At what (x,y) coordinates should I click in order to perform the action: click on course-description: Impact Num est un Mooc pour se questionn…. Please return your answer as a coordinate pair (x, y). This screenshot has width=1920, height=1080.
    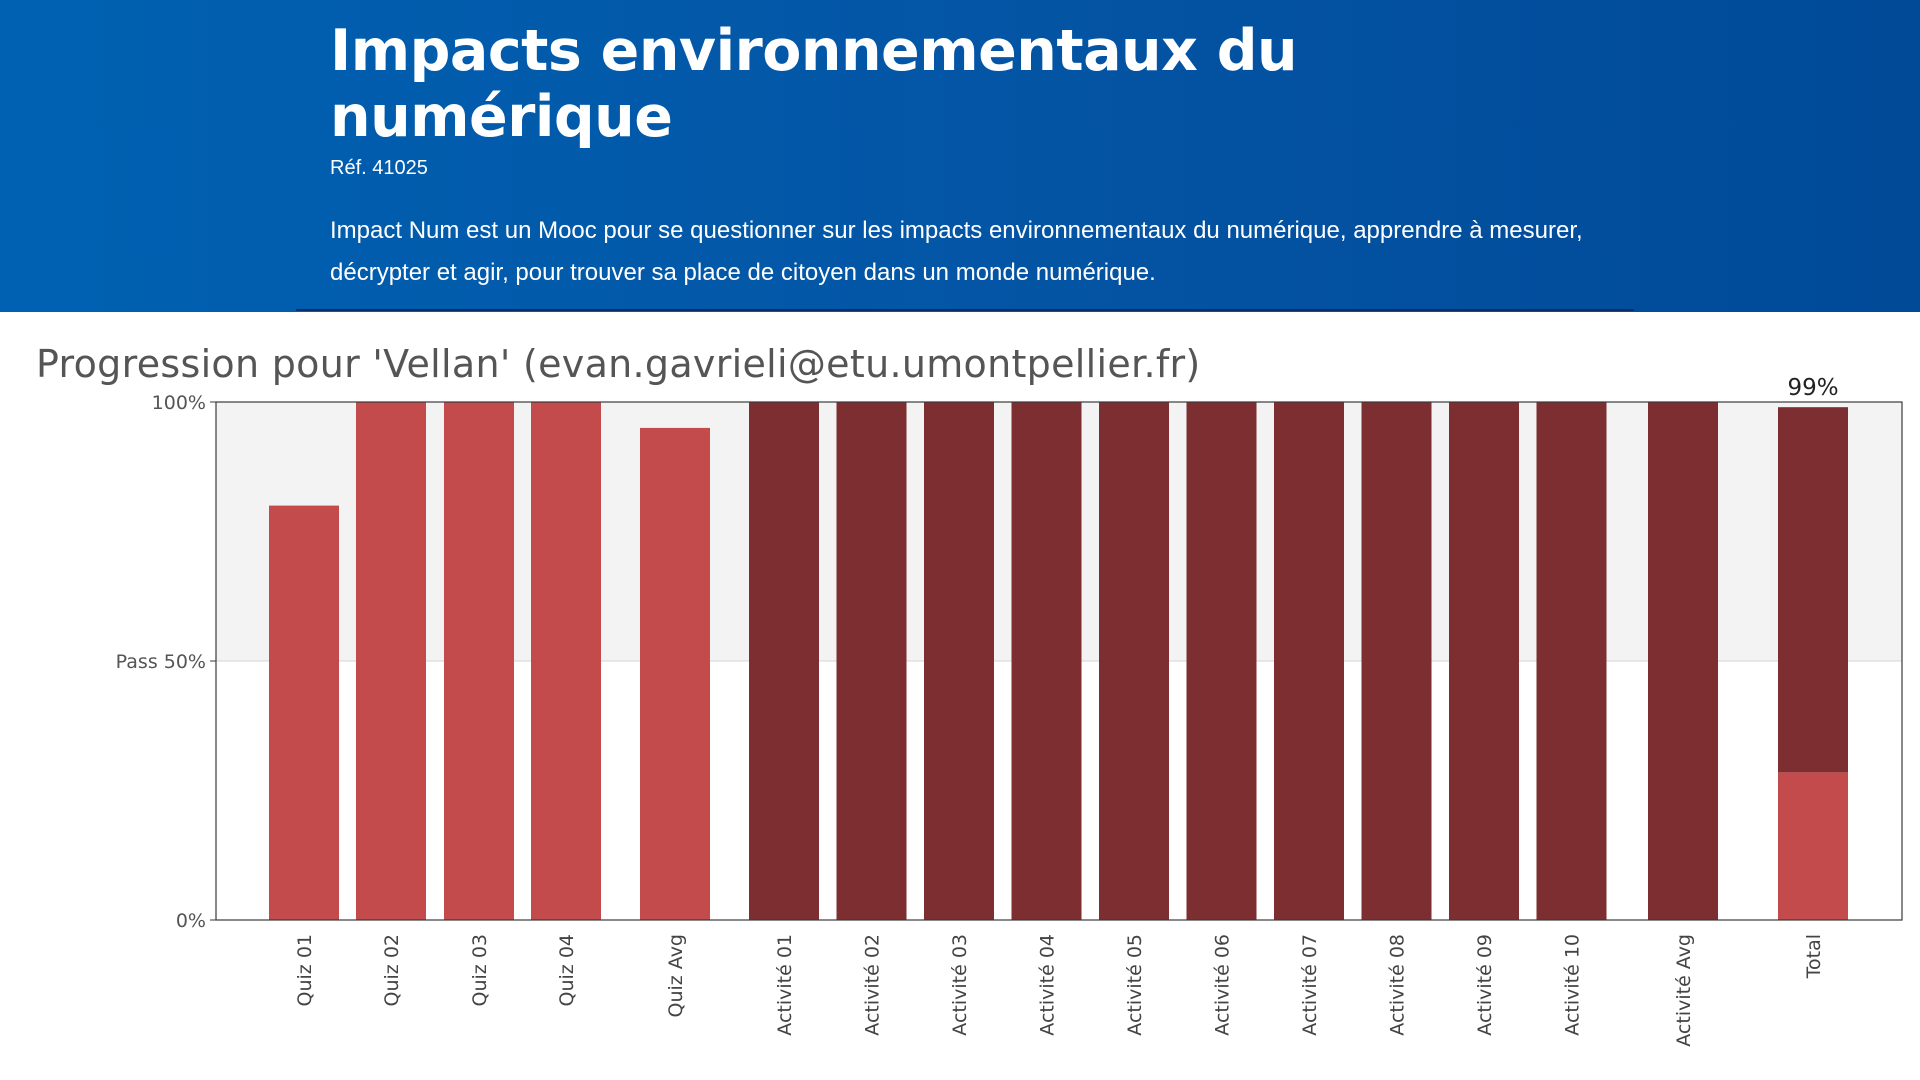
    Looking at the image, I should click on (956, 251).